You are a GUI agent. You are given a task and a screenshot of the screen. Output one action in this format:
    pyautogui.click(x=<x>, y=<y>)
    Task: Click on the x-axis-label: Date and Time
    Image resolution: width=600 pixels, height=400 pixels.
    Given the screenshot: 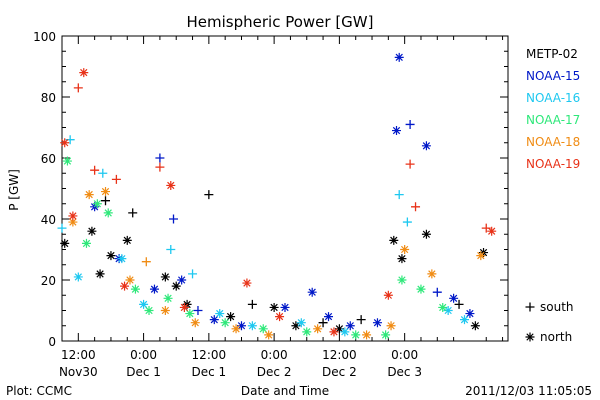 What is the action you would take?
    pyautogui.click(x=285, y=391)
    